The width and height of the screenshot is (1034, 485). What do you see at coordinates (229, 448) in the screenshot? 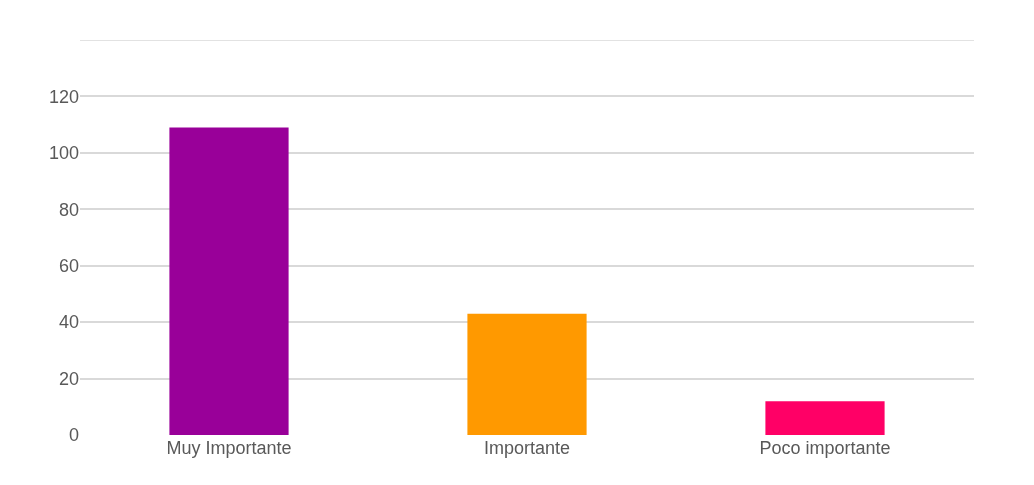
I see `x-tick-label: Muy Importante` at bounding box center [229, 448].